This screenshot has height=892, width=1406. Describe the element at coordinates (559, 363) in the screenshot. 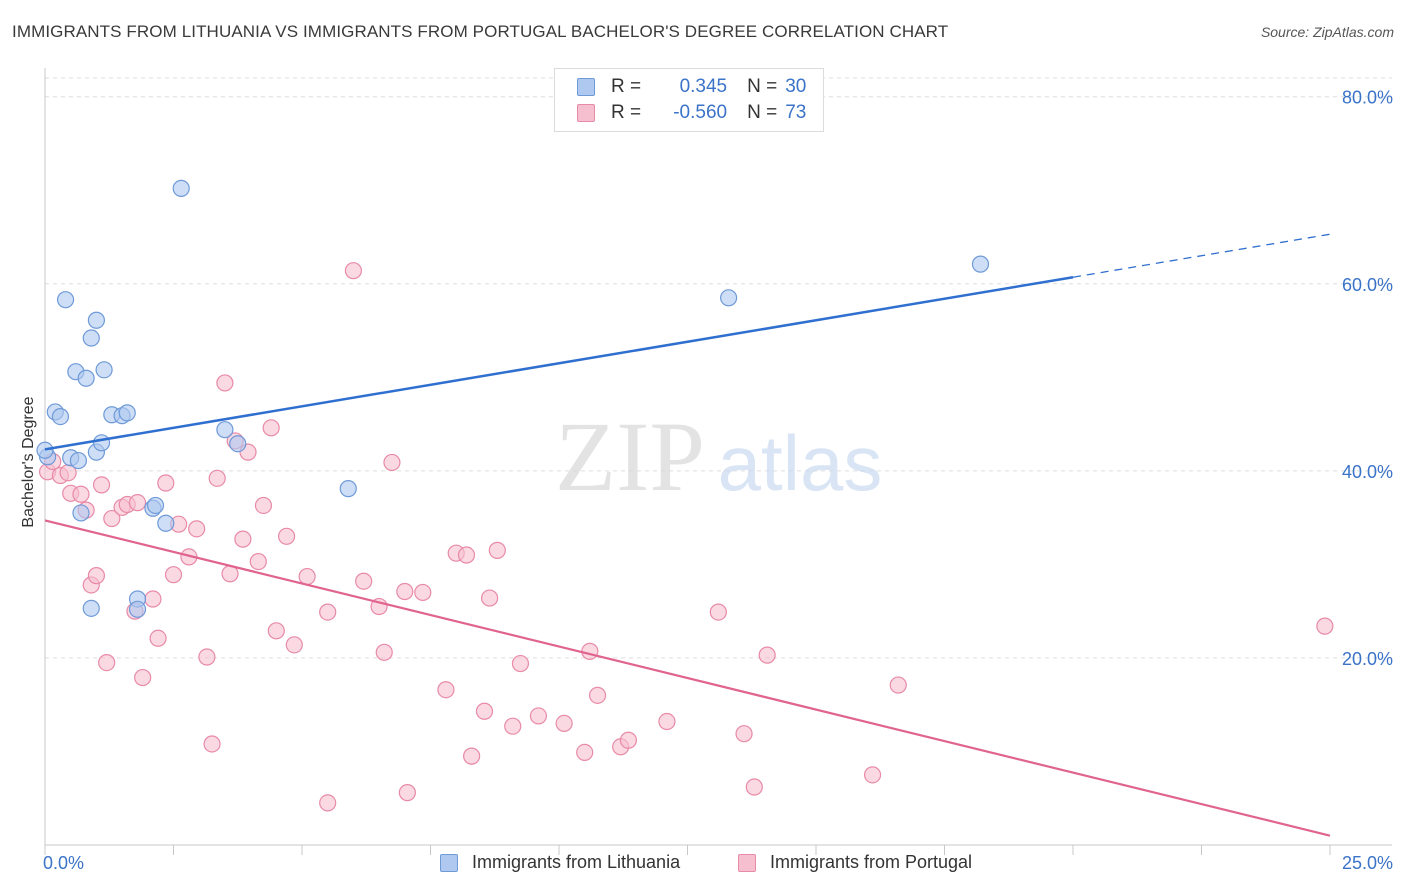

I see `lithuania-trend-line` at that location.